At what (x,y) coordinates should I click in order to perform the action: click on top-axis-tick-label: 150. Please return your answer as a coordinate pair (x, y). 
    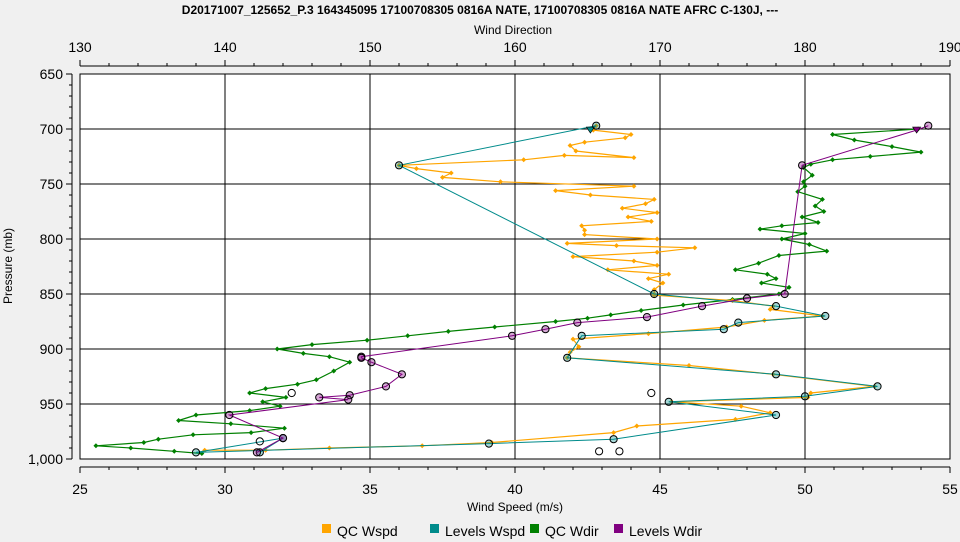
    Looking at the image, I should click on (370, 47).